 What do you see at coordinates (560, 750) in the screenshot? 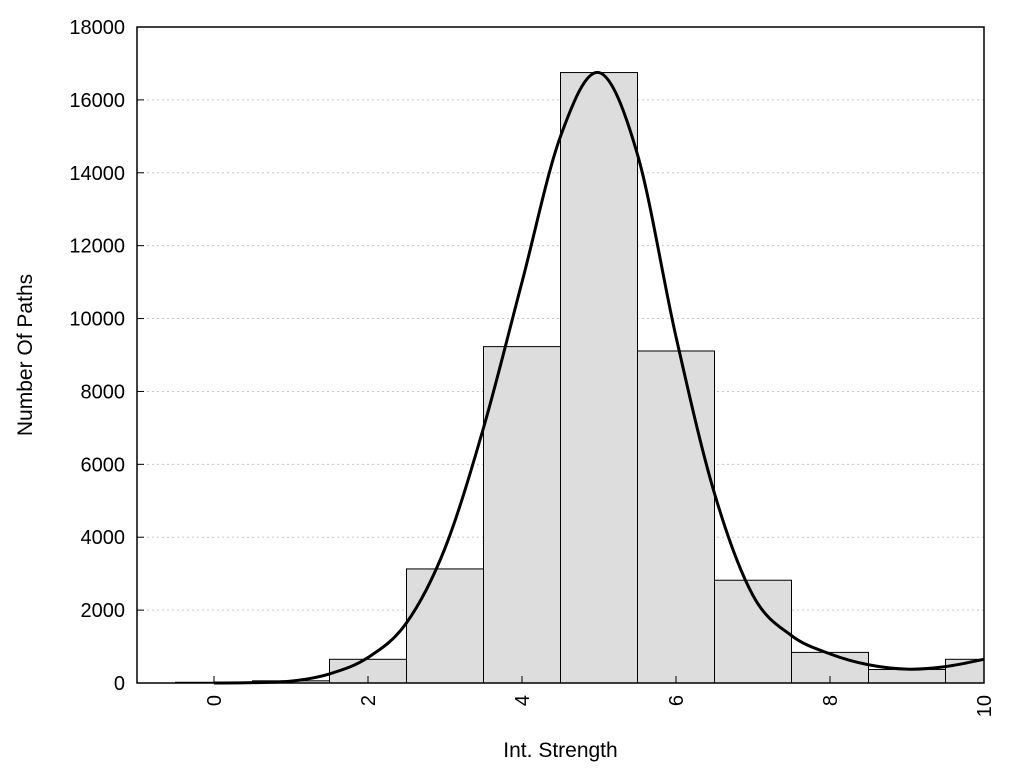
I see `x-axis-label: Int. Strength` at bounding box center [560, 750].